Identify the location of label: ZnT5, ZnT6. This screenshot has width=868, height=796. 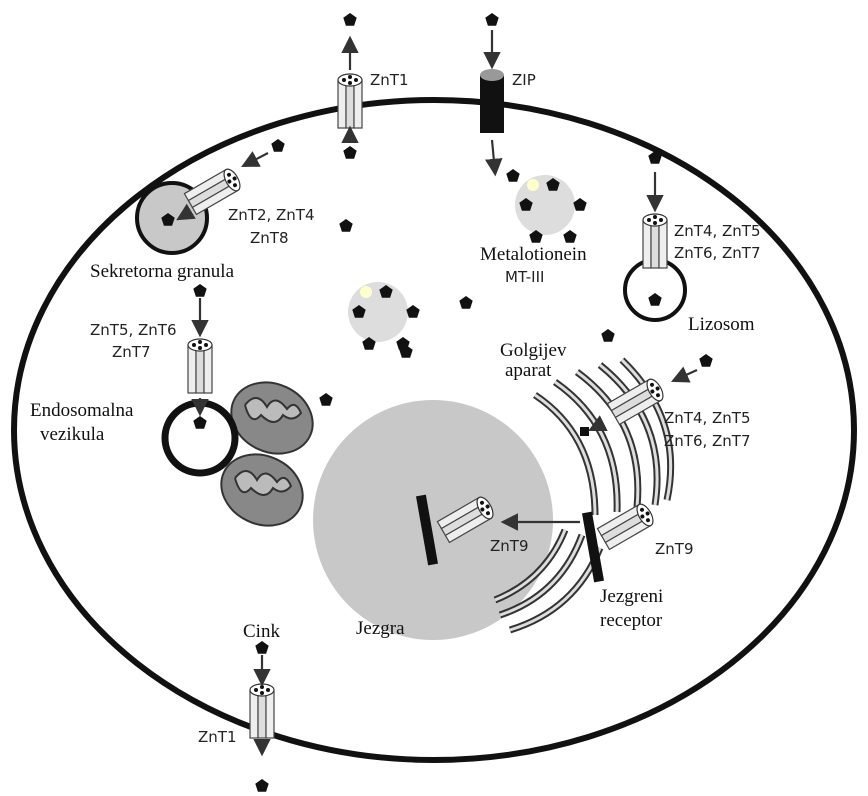
(133, 330).